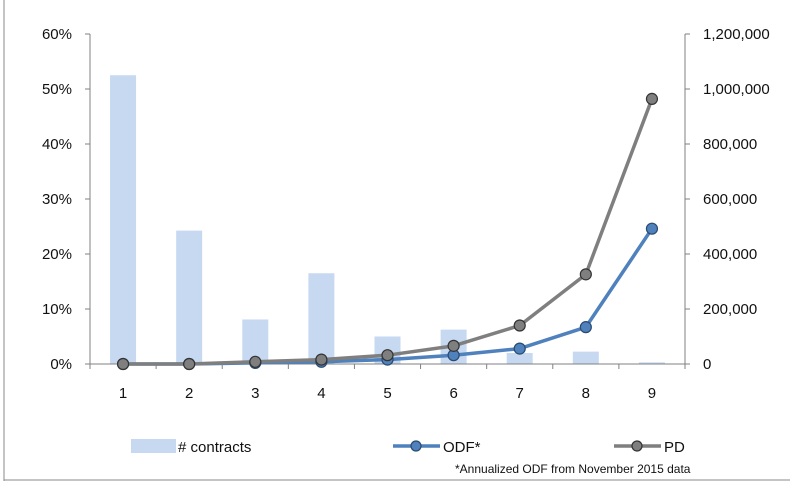  Describe the element at coordinates (321, 393) in the screenshot. I see `x-tick-label: 4` at that location.